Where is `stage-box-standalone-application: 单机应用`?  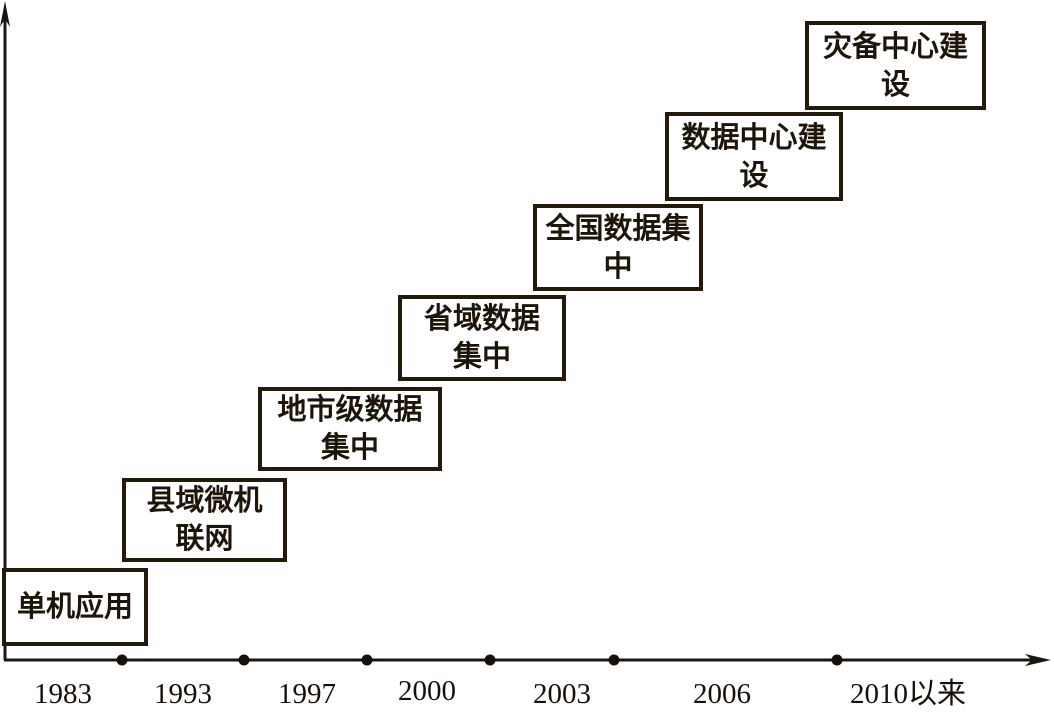
stage-box-standalone-application: 单机应用 is located at coordinates (75, 607).